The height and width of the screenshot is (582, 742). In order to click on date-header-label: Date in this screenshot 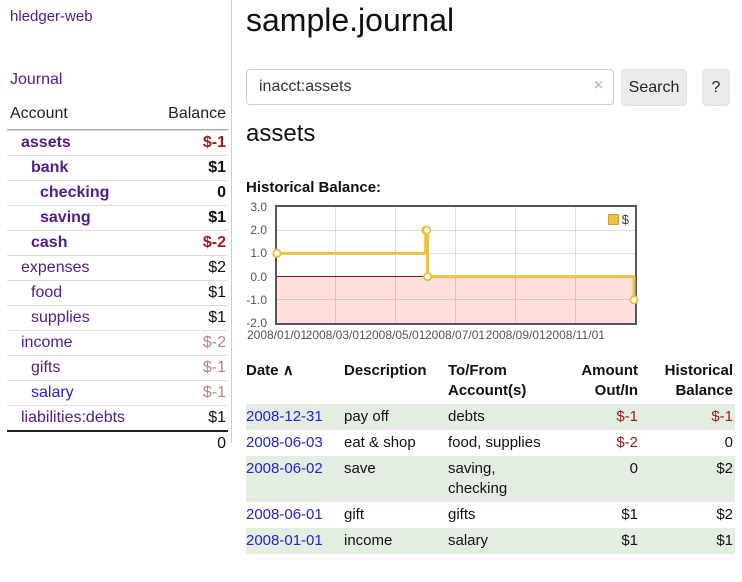, I will do `click(262, 370)`.